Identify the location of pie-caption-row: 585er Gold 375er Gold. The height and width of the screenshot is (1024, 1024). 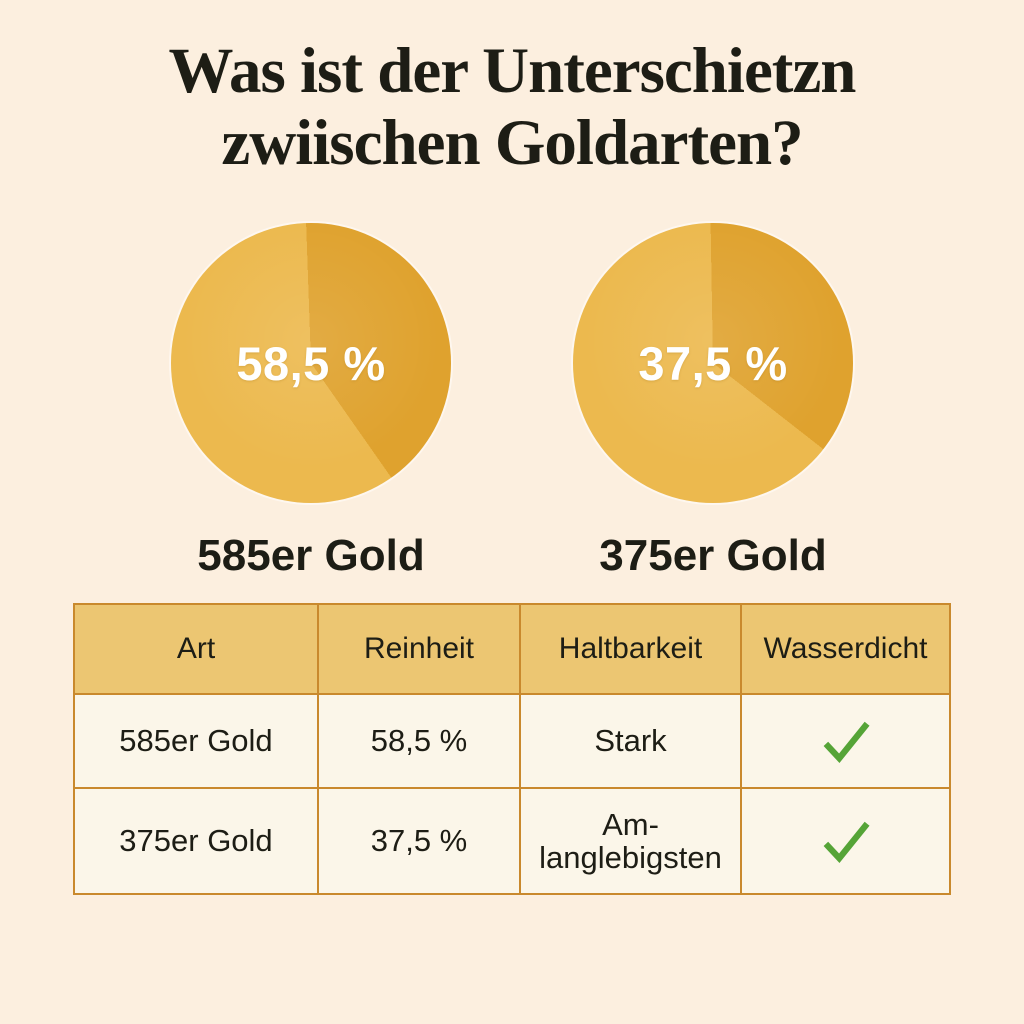
(512, 556).